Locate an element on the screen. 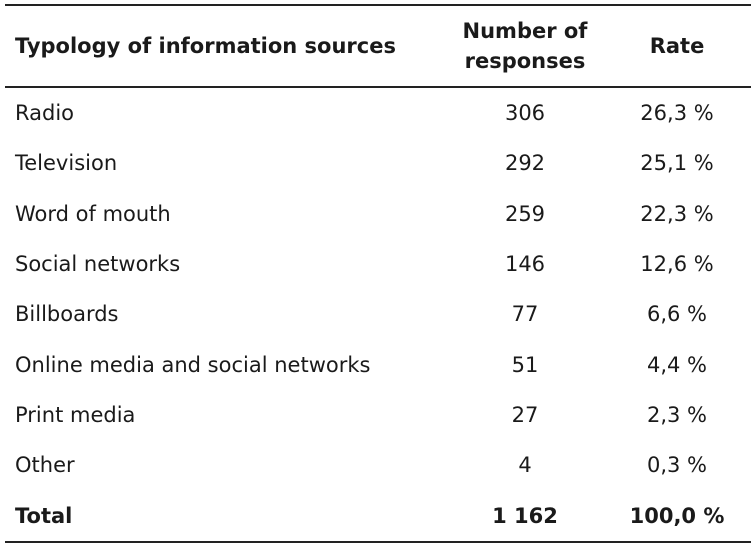 Image resolution: width=756 pixels, height=544 pixels. cell-source: Print media is located at coordinates (75, 414).